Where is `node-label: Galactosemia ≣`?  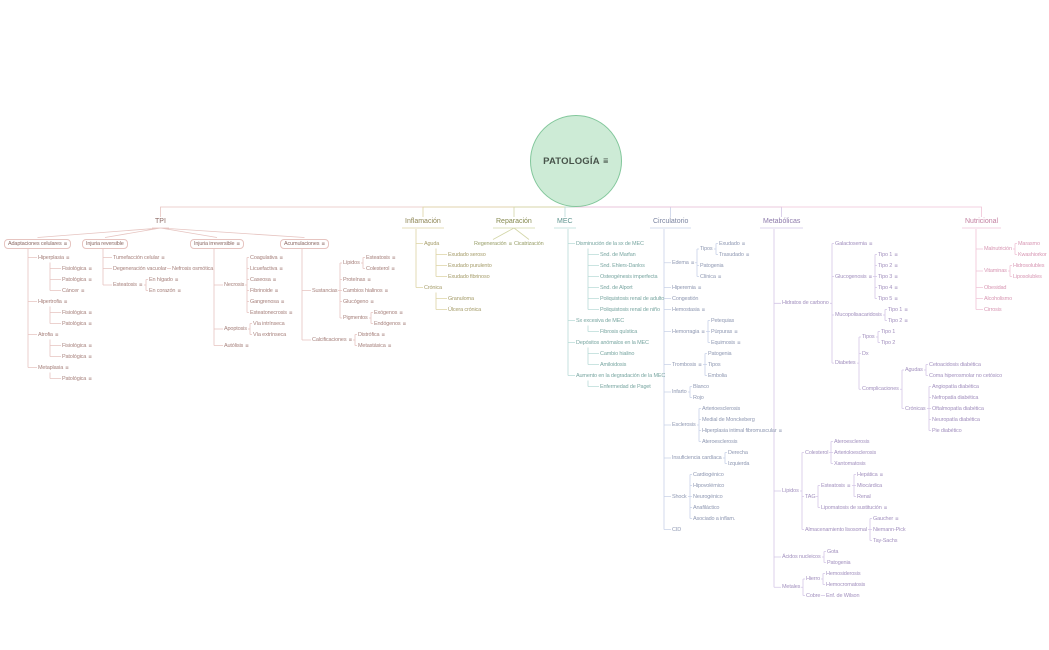 node-label: Galactosemia ≣ is located at coordinates (854, 244).